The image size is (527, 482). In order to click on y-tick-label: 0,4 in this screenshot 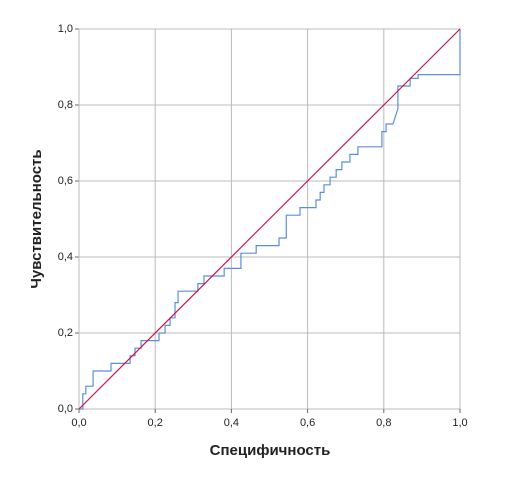, I will do `click(65, 257)`.